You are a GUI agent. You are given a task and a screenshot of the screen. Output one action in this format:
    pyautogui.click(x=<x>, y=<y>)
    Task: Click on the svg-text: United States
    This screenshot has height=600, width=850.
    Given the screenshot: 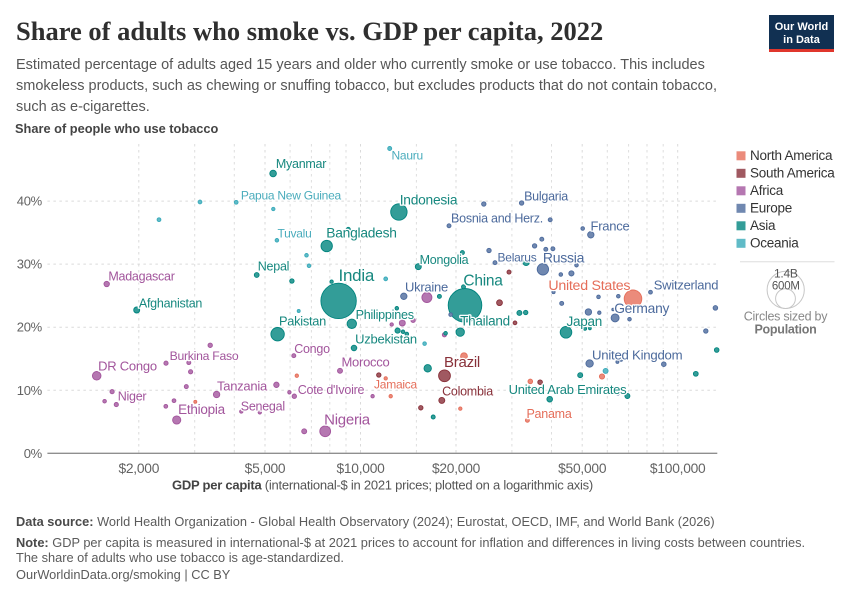 What is the action you would take?
    pyautogui.click(x=589, y=286)
    